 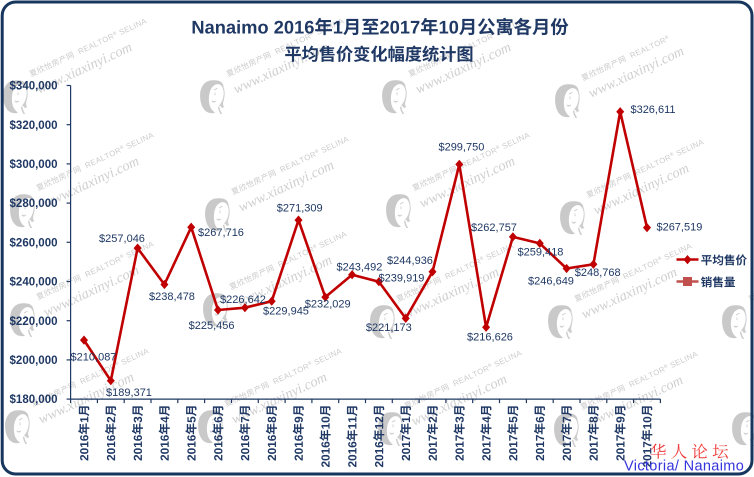 I want to click on svg-text: $189,371, so click(x=129, y=393).